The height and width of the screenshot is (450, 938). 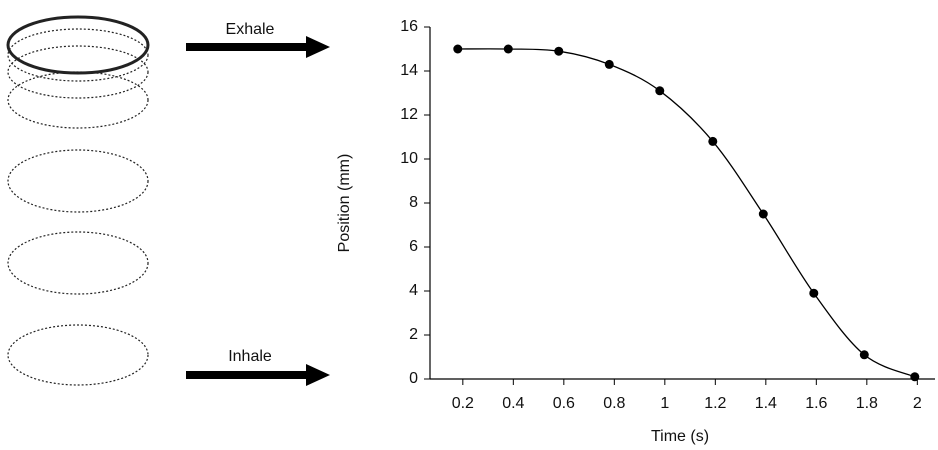 What do you see at coordinates (409, 70) in the screenshot?
I see `y-tick-label: 14` at bounding box center [409, 70].